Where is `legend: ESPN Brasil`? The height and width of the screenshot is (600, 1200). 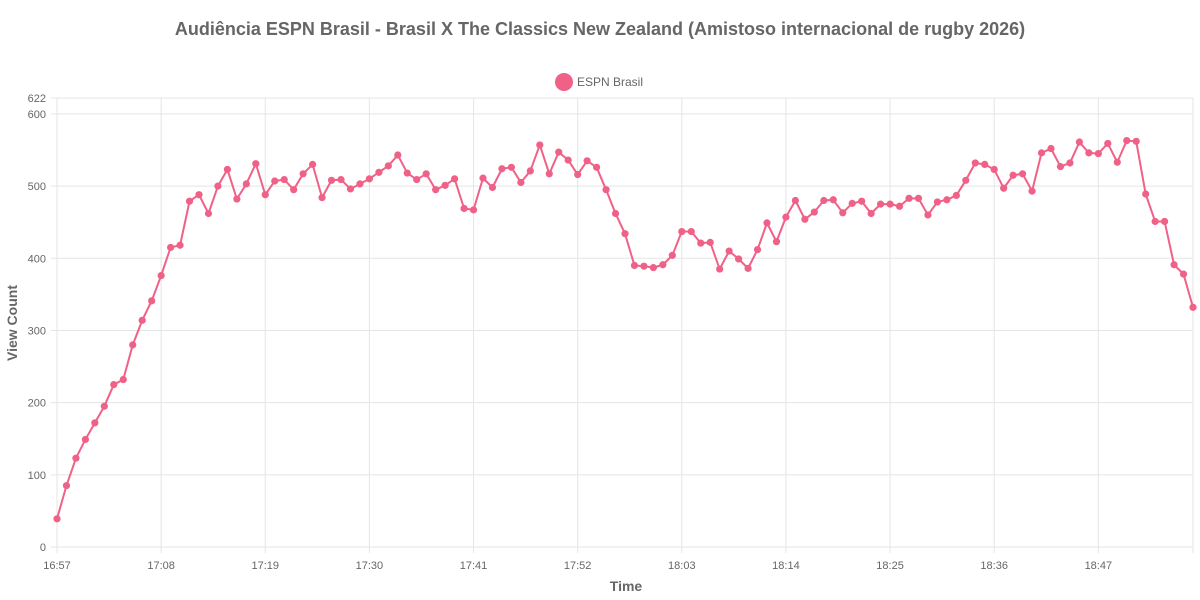 legend: ESPN Brasil is located at coordinates (599, 82).